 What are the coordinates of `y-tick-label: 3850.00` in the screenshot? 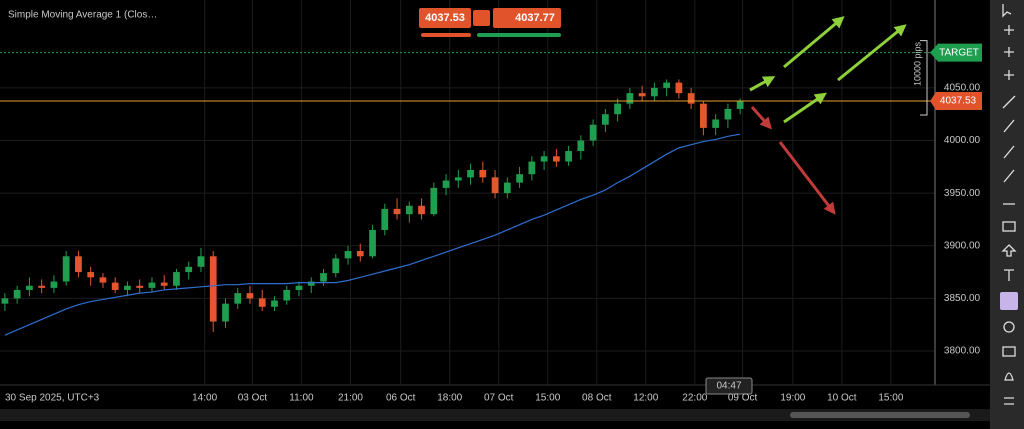 It's located at (962, 298).